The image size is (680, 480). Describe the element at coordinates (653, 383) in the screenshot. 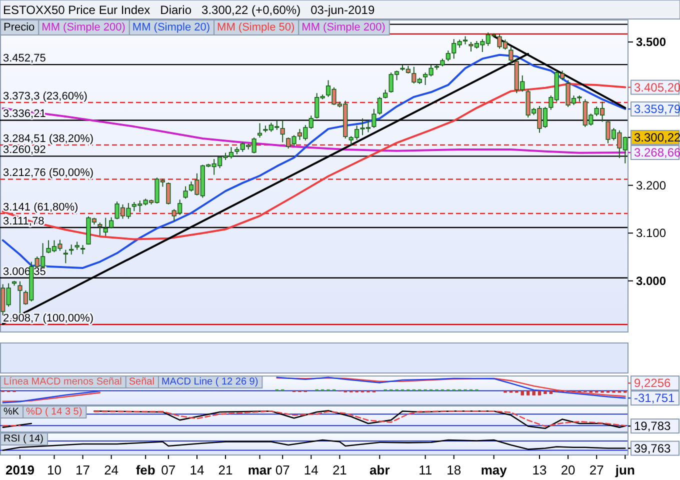

I see `text: 9,2256` at that location.